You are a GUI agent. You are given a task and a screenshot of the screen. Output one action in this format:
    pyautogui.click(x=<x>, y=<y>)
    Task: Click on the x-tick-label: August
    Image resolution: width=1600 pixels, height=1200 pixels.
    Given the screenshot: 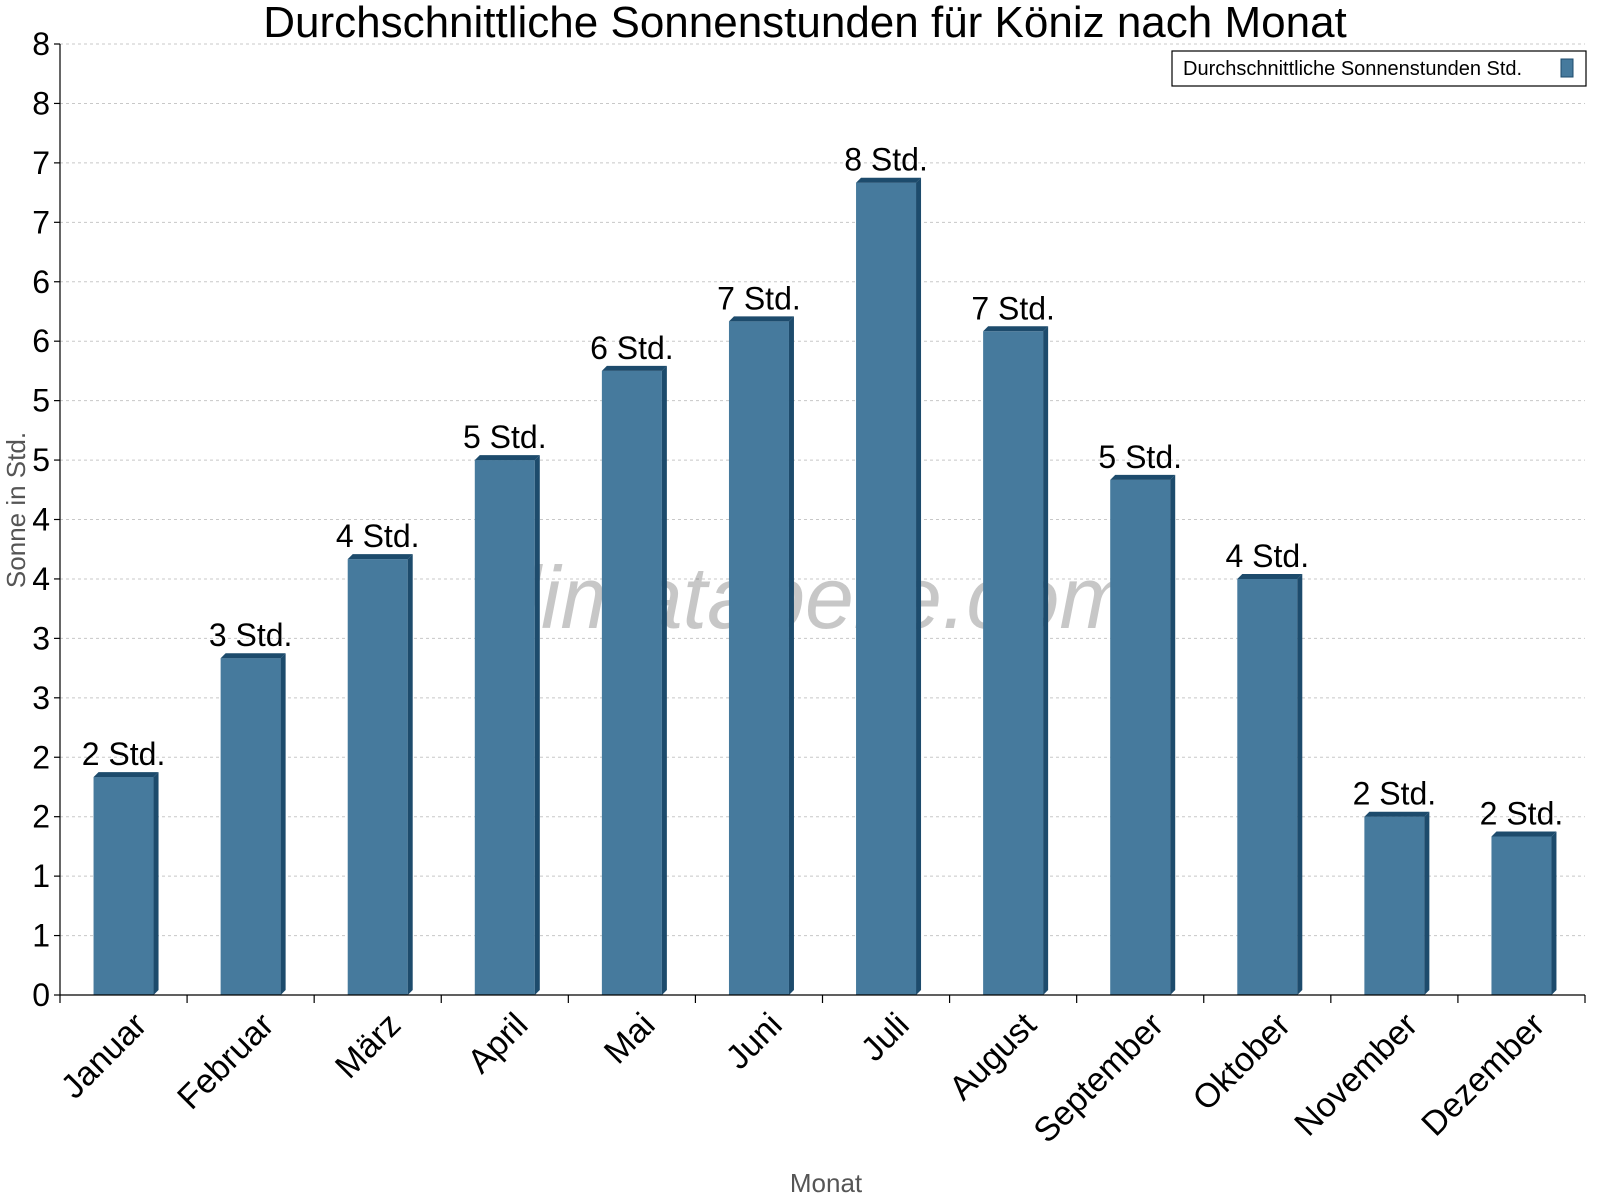 What is the action you would take?
    pyautogui.click(x=993, y=1056)
    